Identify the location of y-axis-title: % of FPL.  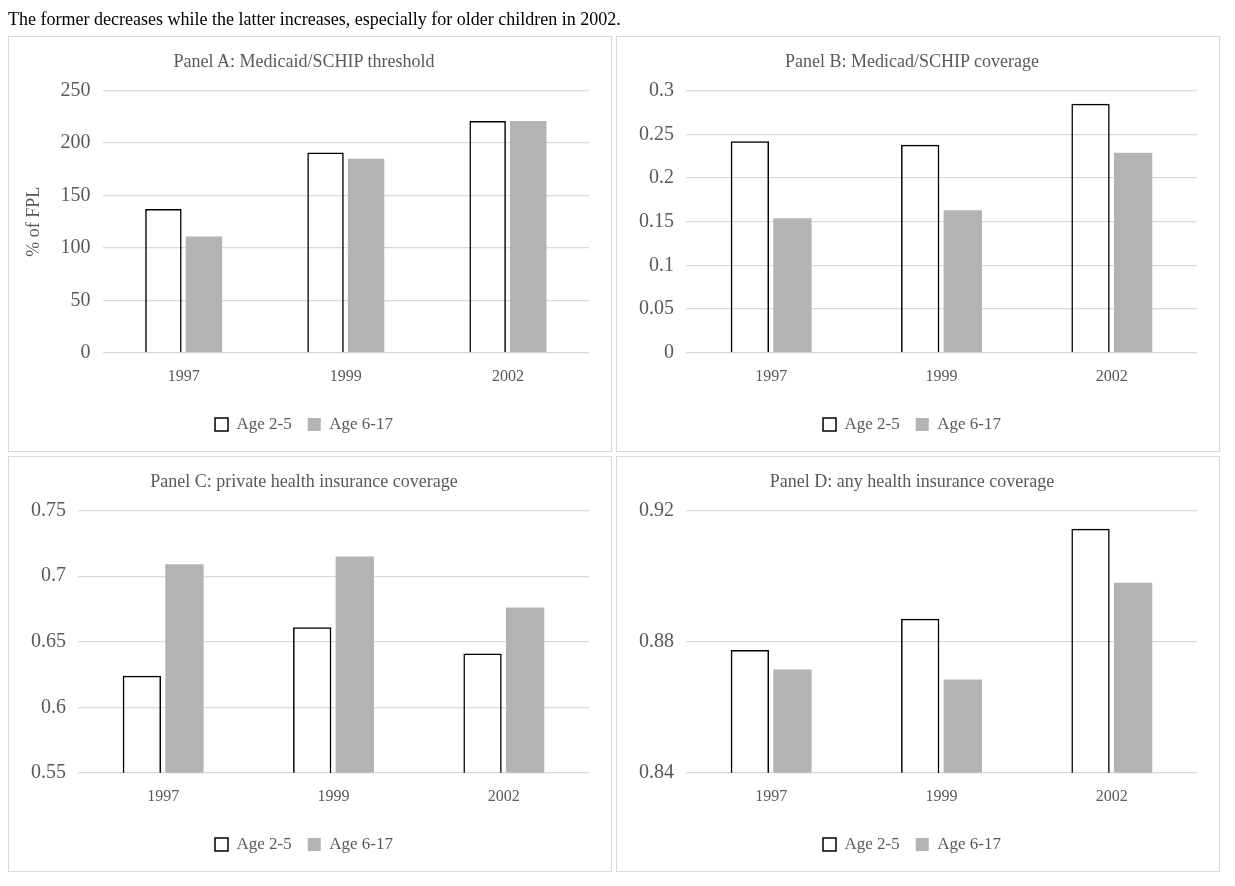
(32, 221).